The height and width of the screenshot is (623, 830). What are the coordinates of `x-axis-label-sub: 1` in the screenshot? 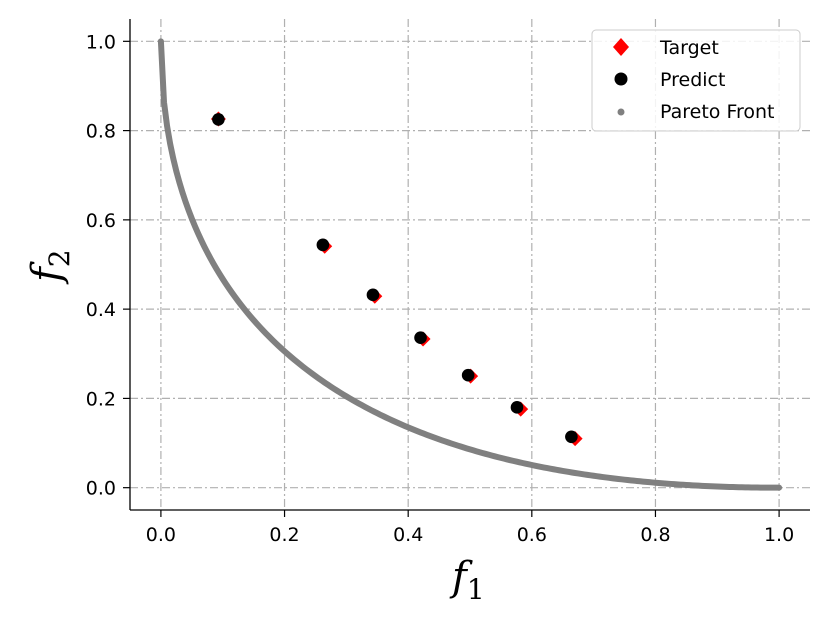 It's located at (476, 589).